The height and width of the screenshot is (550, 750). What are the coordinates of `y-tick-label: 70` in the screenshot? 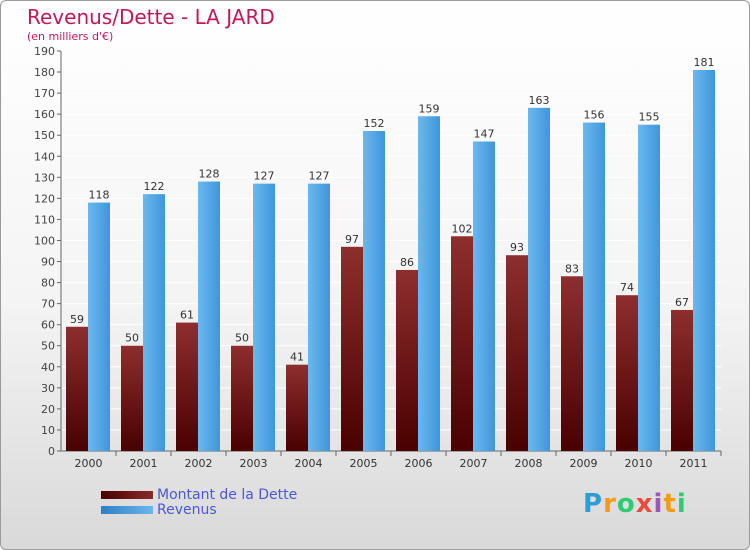 It's located at (48, 304).